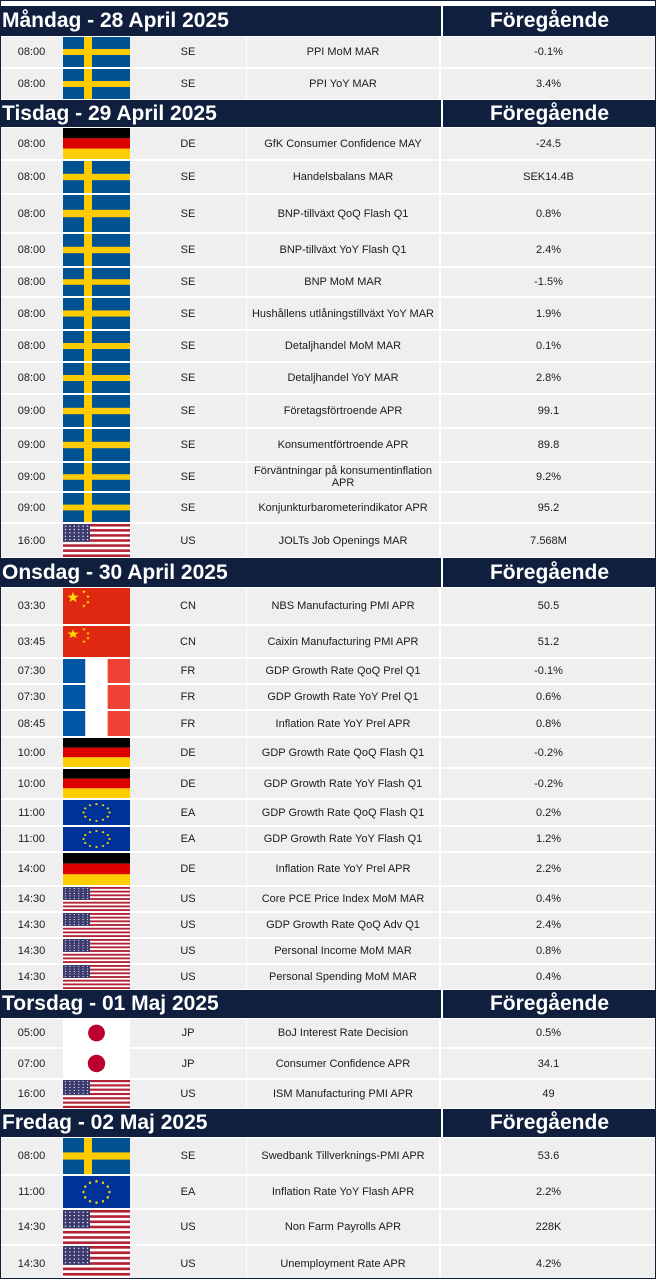 The width and height of the screenshot is (656, 1279). Describe the element at coordinates (328, 752) in the screenshot. I see `event-row: 10:00 DE GDP Growth Rate QoQ Flash Q1 -0.2%` at that location.